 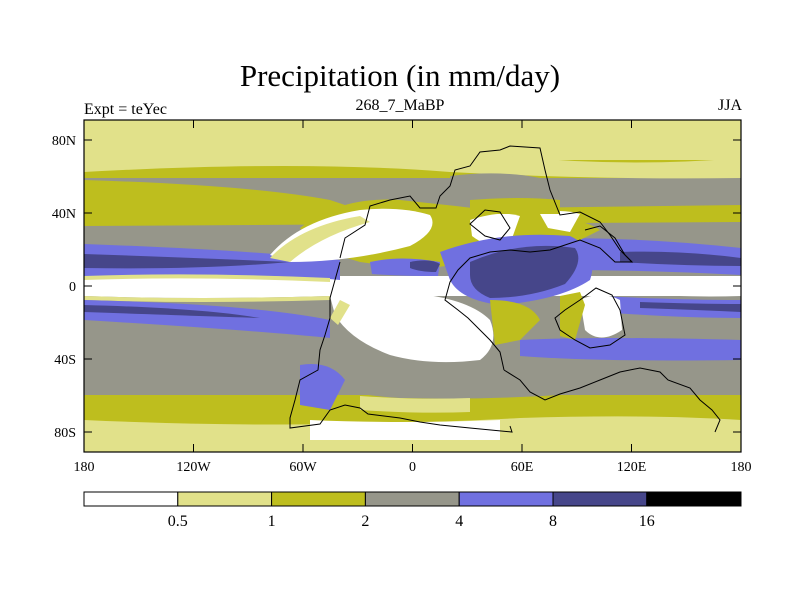 I want to click on monsoon-wet-core, so click(x=524, y=271).